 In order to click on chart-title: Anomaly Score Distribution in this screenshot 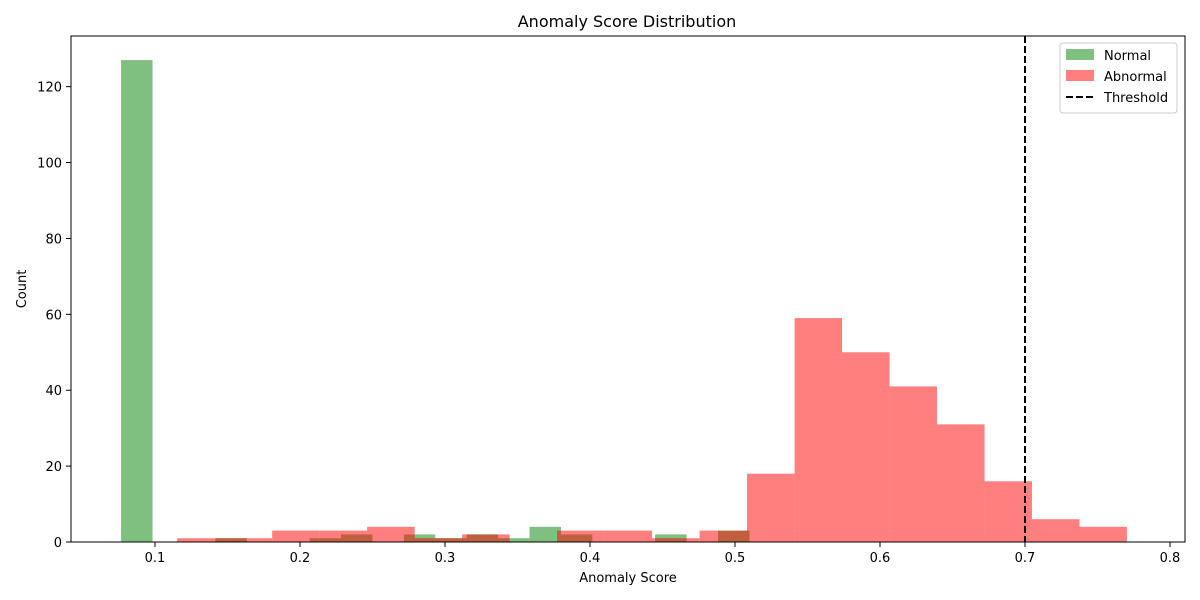, I will do `click(627, 21)`.